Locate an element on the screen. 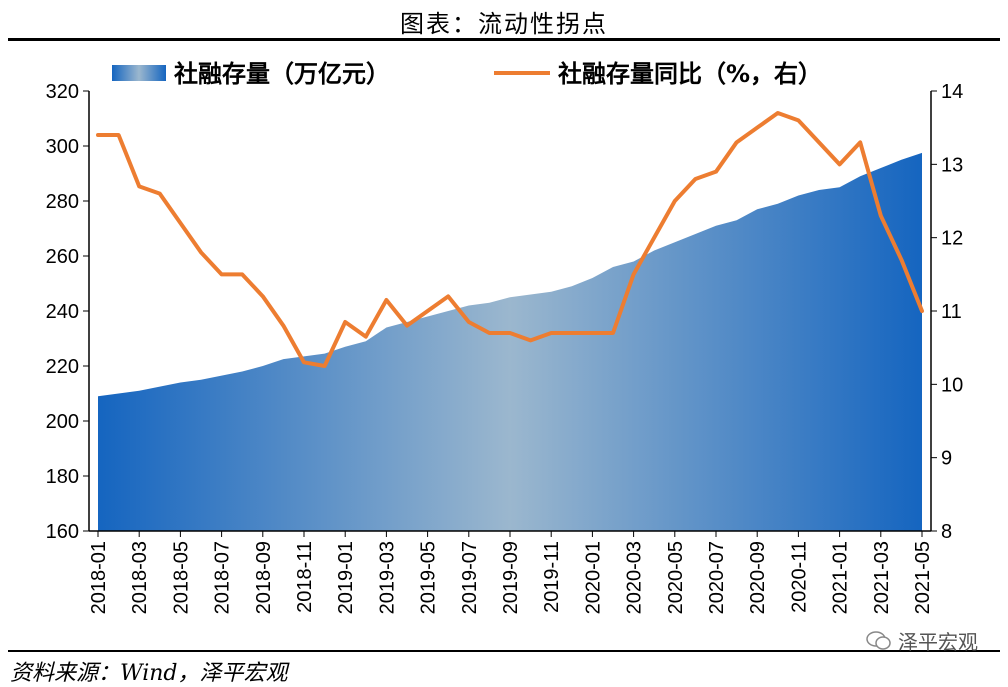 Image resolution: width=1008 pixels, height=687 pixels. source-note: 资料来源：Wind，泽平宏观 is located at coordinates (149, 673).